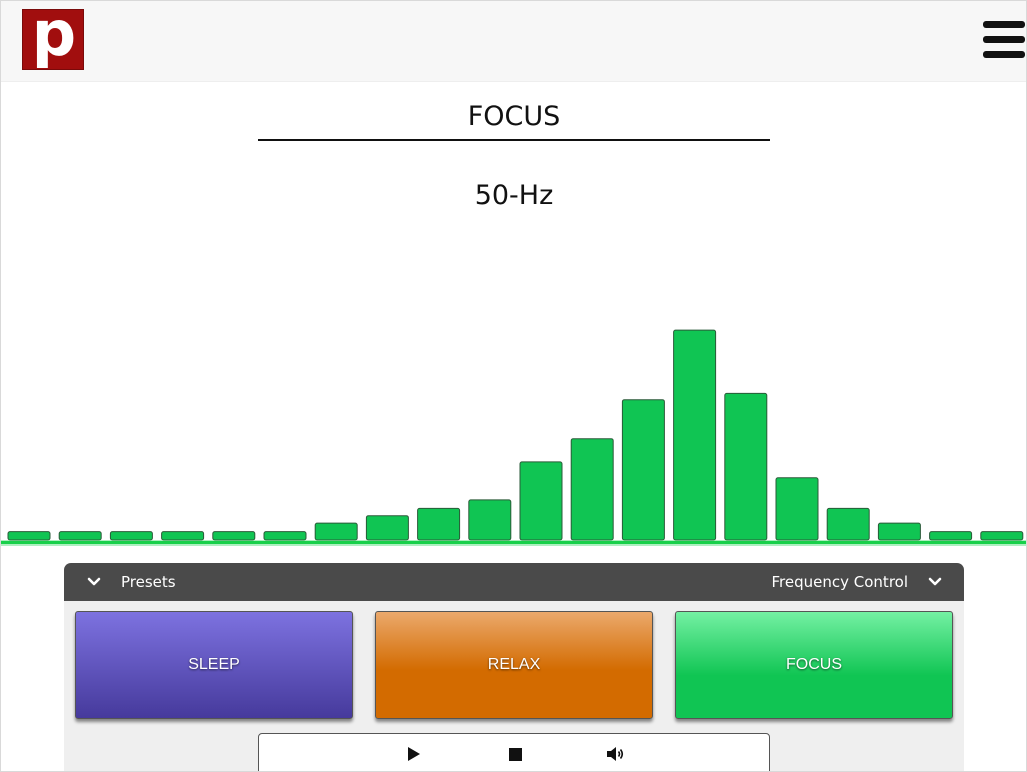 Image resolution: width=1027 pixels, height=772 pixels. What do you see at coordinates (513, 542) in the screenshot?
I see `visualizer-baseline` at bounding box center [513, 542].